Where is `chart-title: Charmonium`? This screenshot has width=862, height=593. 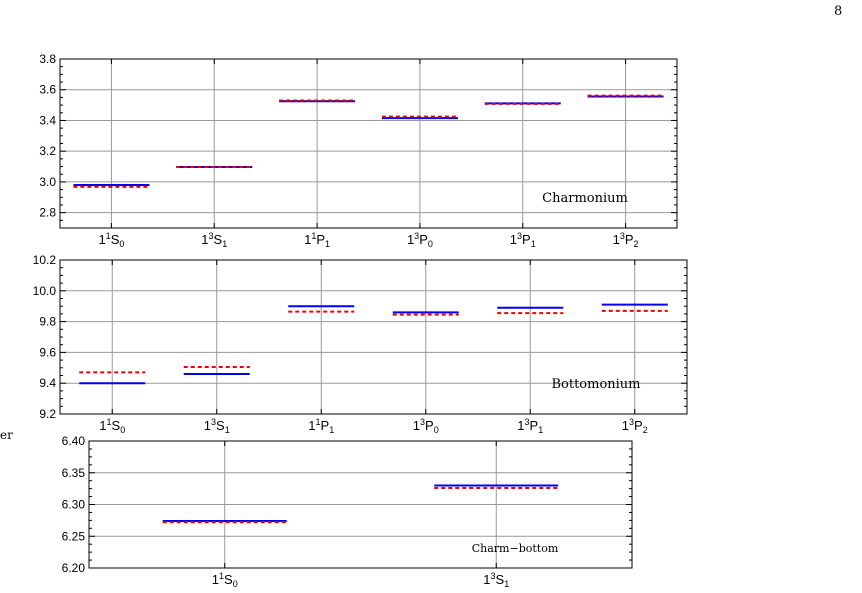 chart-title: Charmonium is located at coordinates (585, 198).